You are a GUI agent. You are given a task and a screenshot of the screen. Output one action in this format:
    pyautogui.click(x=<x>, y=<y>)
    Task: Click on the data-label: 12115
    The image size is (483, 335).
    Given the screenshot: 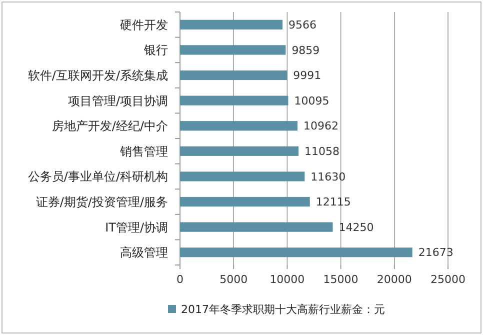 What is the action you would take?
    pyautogui.click(x=333, y=202)
    